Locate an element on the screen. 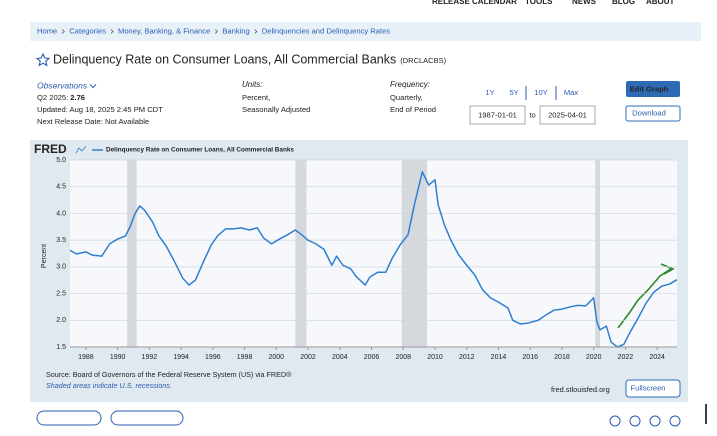 Image resolution: width=717 pixels, height=436 pixels. annotation-arrow is located at coordinates (645, 298).